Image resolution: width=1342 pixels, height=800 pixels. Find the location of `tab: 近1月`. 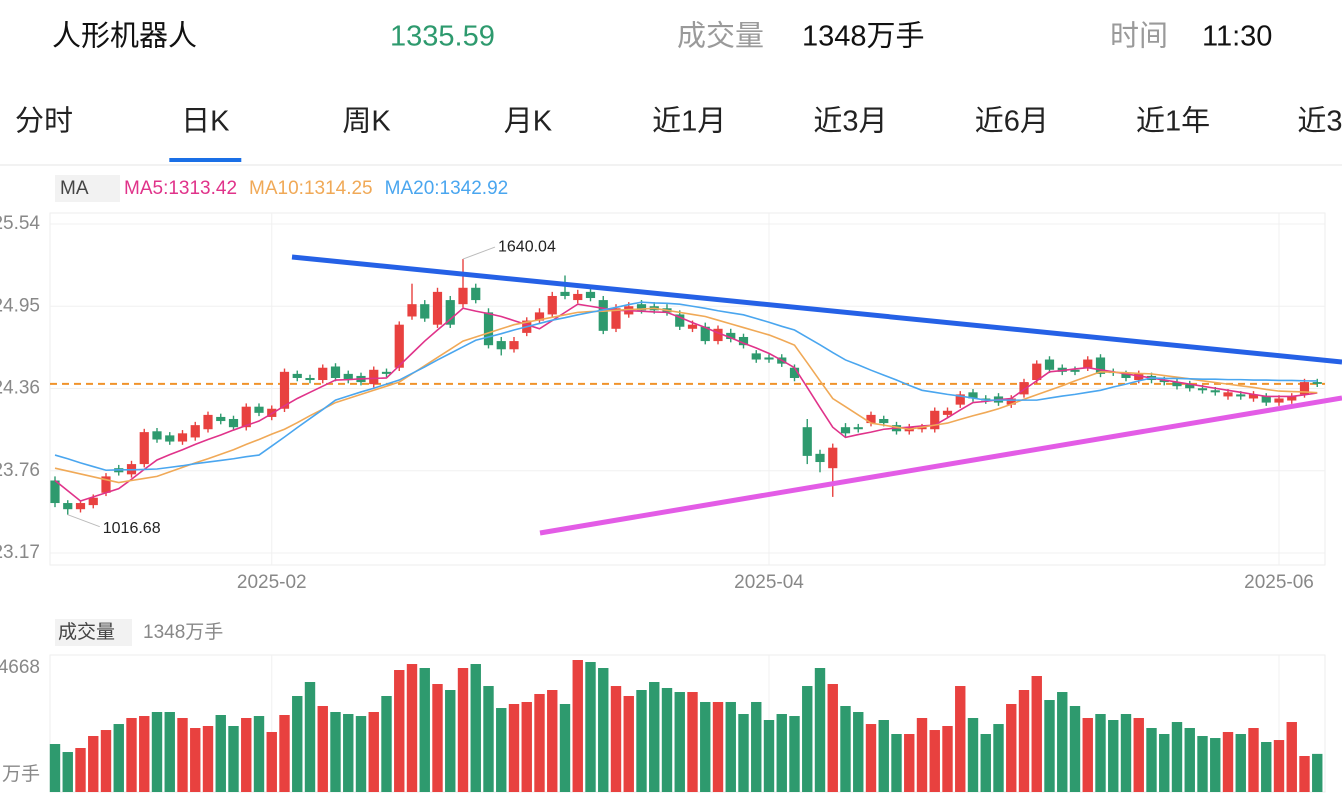

tab: 近1月 is located at coordinates (689, 121).